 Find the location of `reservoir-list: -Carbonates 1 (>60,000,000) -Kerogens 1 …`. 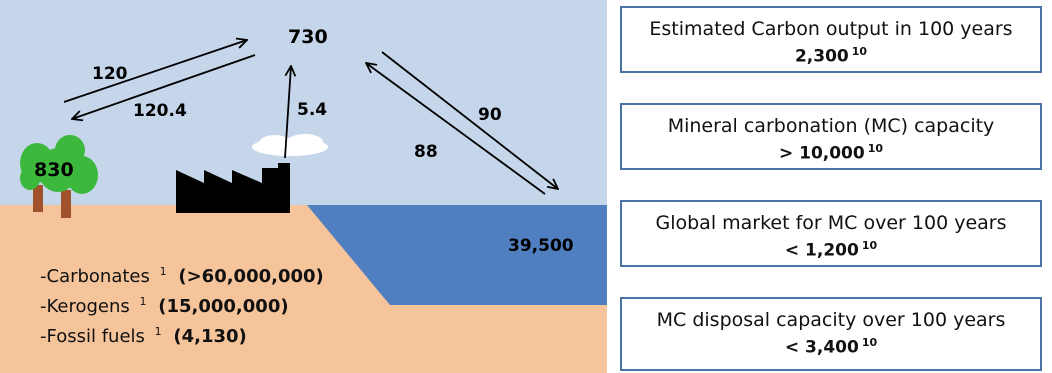

reservoir-list: -Carbonates 1 (>60,000,000) -Kerogens 1 … is located at coordinates (182, 303).